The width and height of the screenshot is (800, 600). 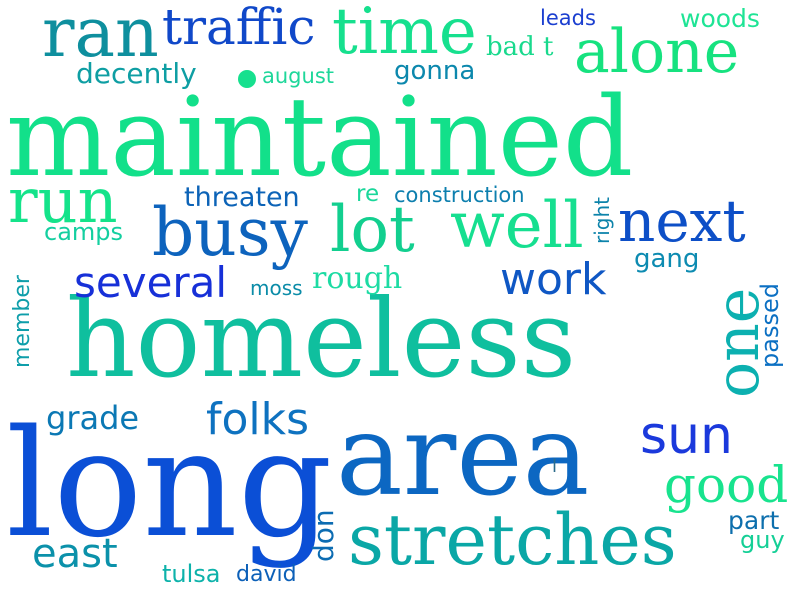 I want to click on word-passed: passed, so click(x=770, y=325).